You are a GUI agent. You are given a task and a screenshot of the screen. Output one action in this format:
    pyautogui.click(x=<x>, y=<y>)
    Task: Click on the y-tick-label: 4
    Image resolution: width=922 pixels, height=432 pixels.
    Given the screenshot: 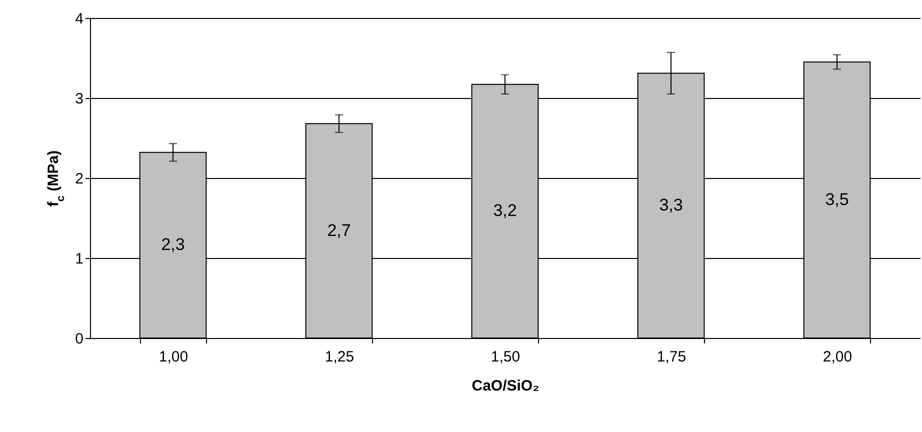 What is the action you would take?
    pyautogui.click(x=79, y=19)
    